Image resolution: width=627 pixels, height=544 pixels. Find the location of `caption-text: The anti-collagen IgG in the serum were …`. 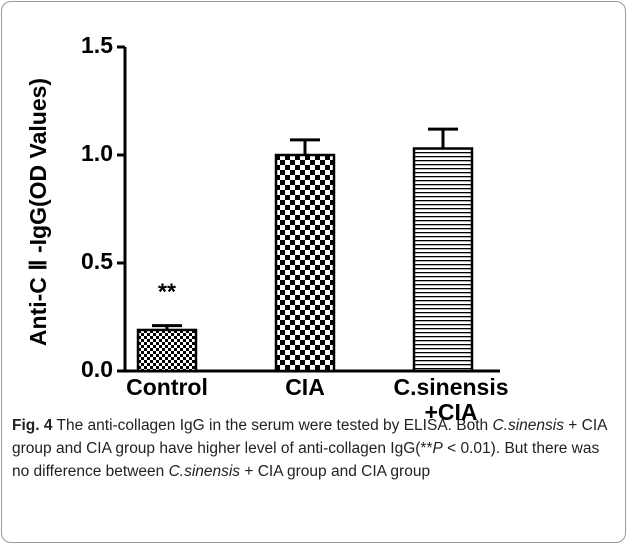

caption-text: The anti-collagen IgG in the serum were … is located at coordinates (274, 425).